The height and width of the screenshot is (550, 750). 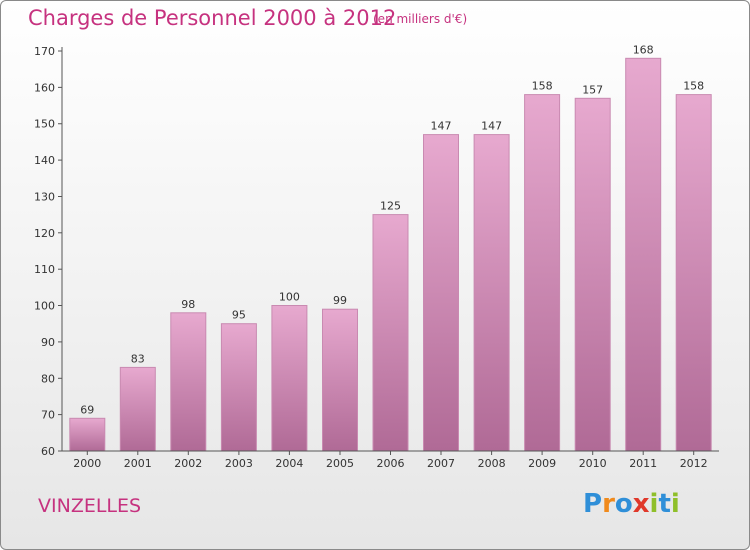 What do you see at coordinates (44, 269) in the screenshot?
I see `y-tick-label-110: 110` at bounding box center [44, 269].